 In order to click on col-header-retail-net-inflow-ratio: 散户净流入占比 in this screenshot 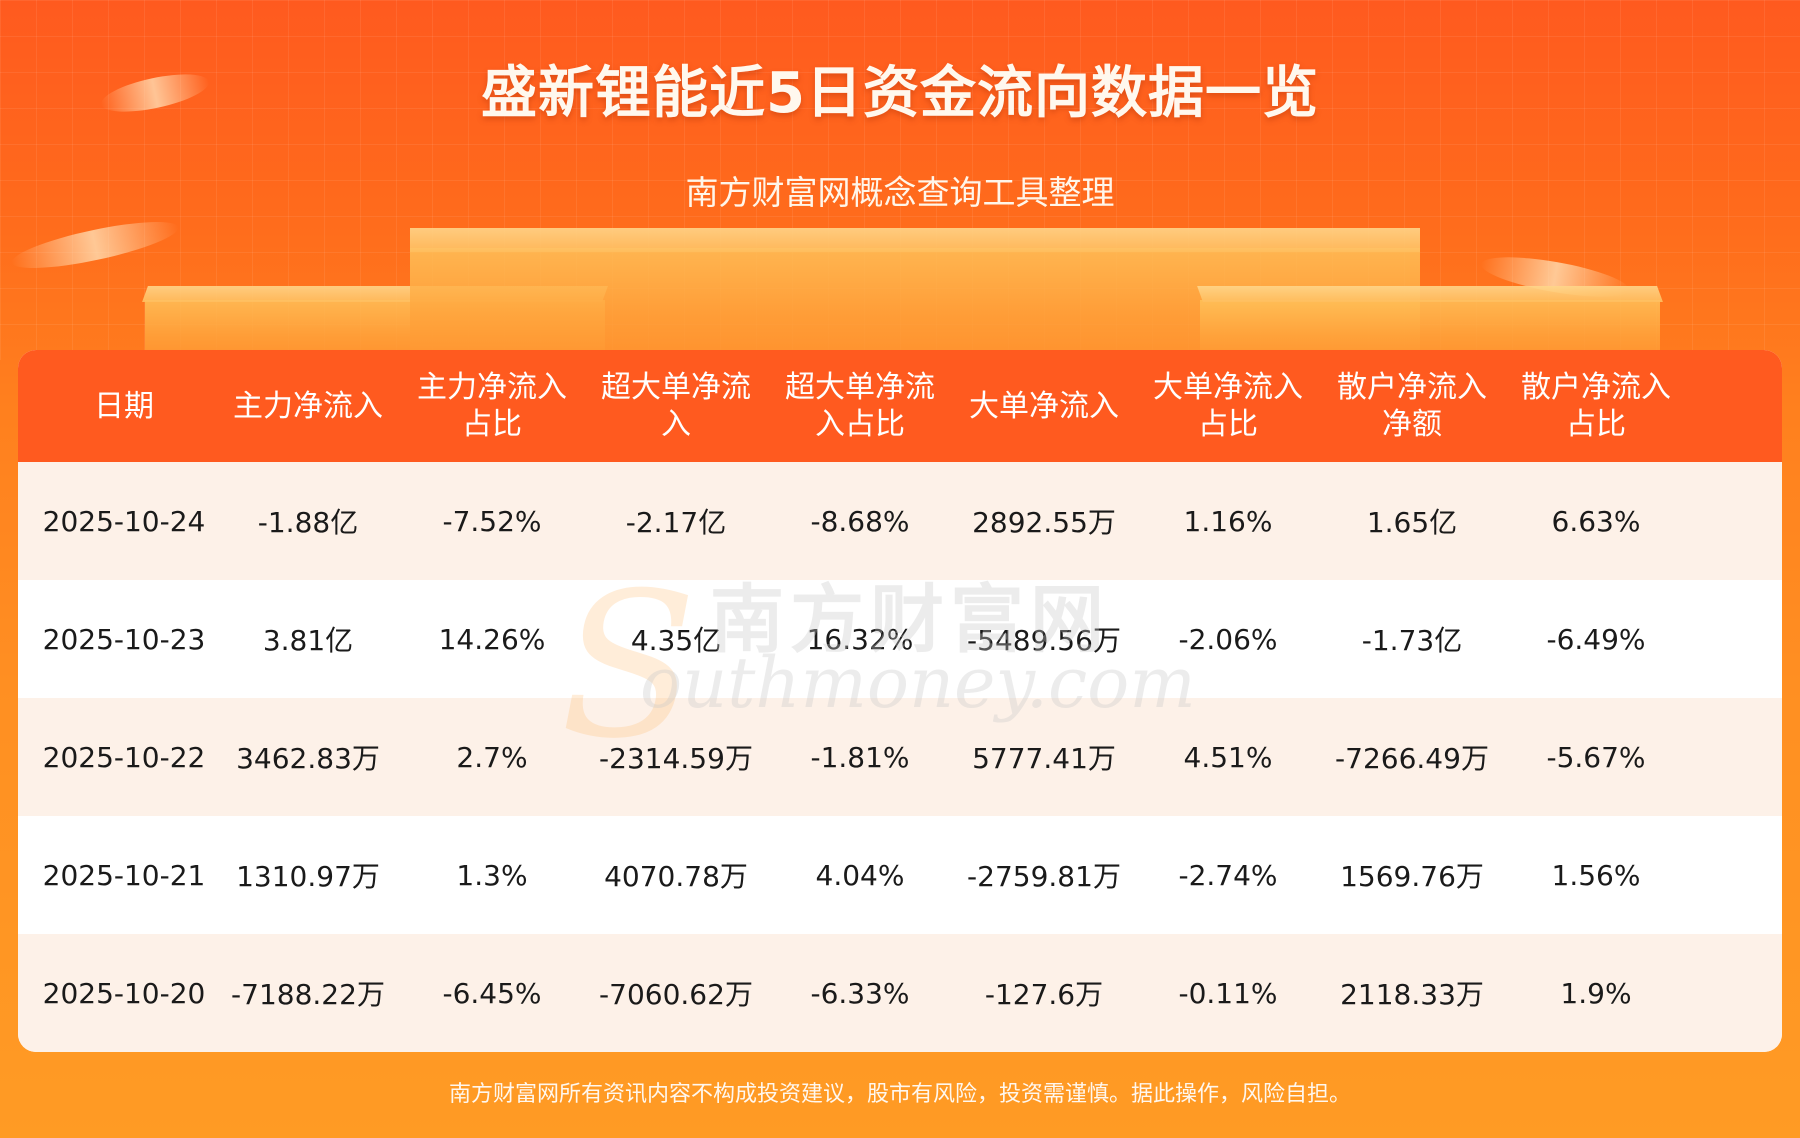, I will do `click(1596, 406)`.